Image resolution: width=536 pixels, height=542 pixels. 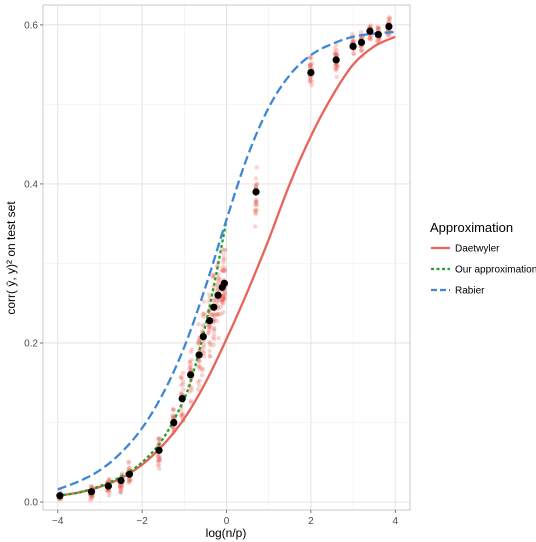 What do you see at coordinates (470, 291) in the screenshot?
I see `legend-label: Rabier` at bounding box center [470, 291].